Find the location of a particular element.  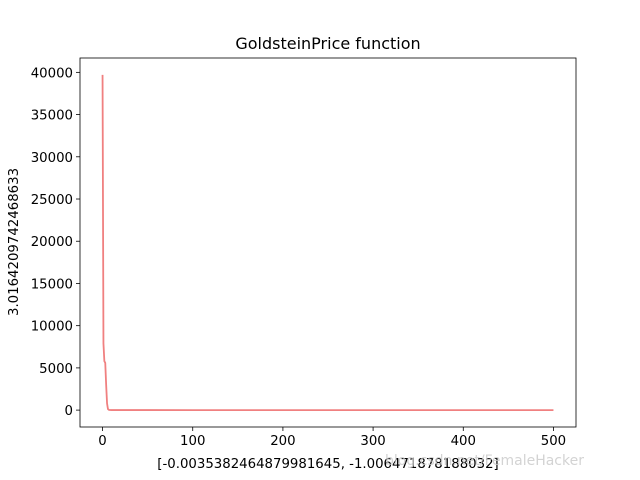

y-tick-label: 30000 is located at coordinates (52, 158).